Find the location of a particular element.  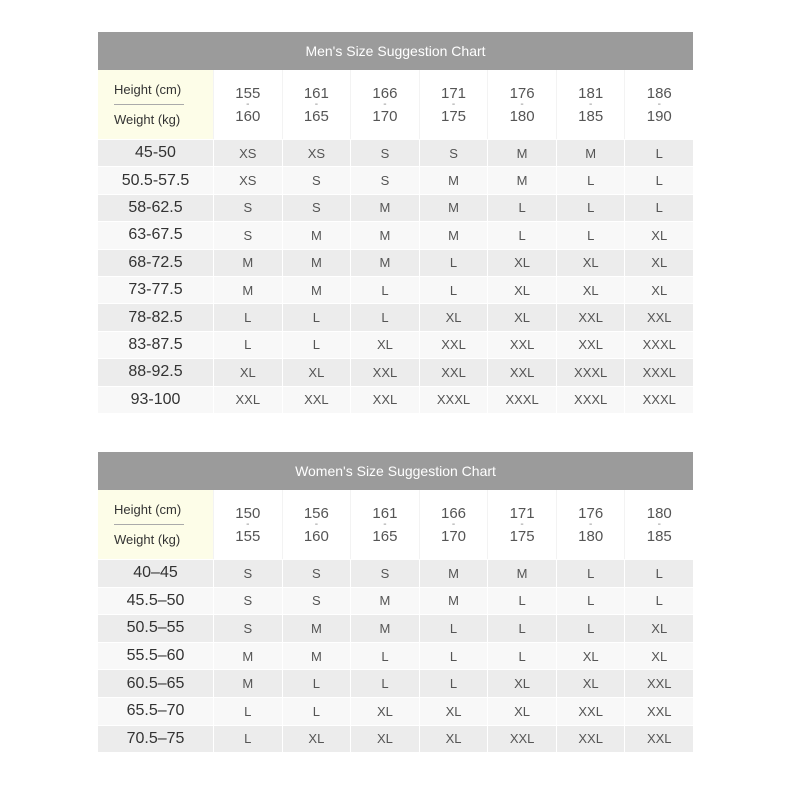

height-range-header: 180-185 is located at coordinates (658, 524).